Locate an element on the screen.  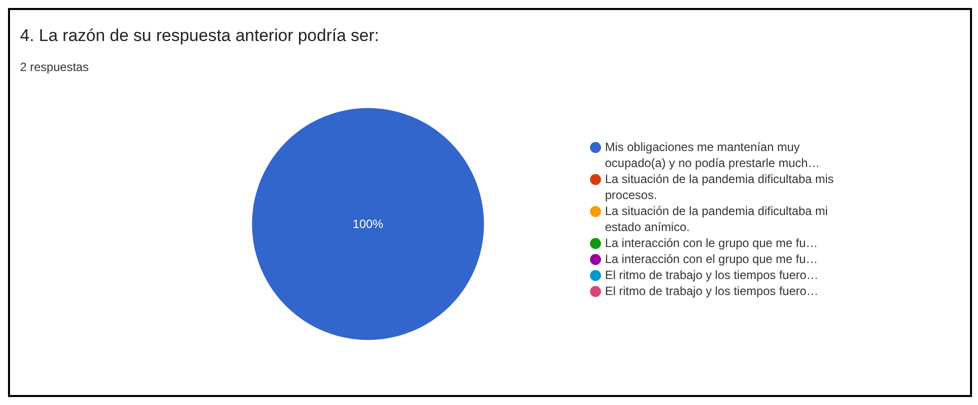
legend-label: La situación de la pandemia dificultaba mi estado anímico. is located at coordinates (717, 219).